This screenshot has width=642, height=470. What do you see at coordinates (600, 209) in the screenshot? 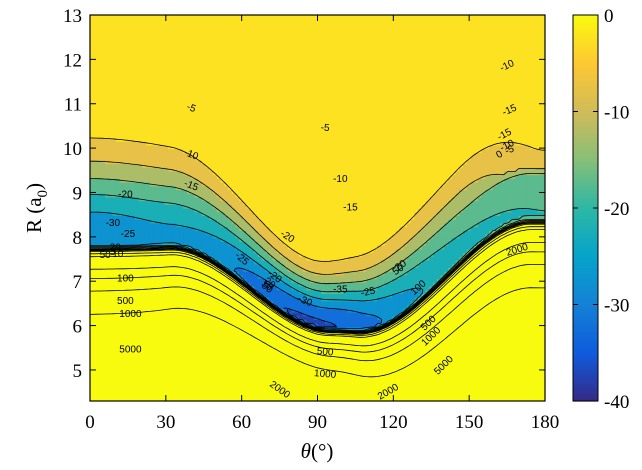
I see `colorbar: 0 -10 -20 -30 -40` at bounding box center [600, 209].